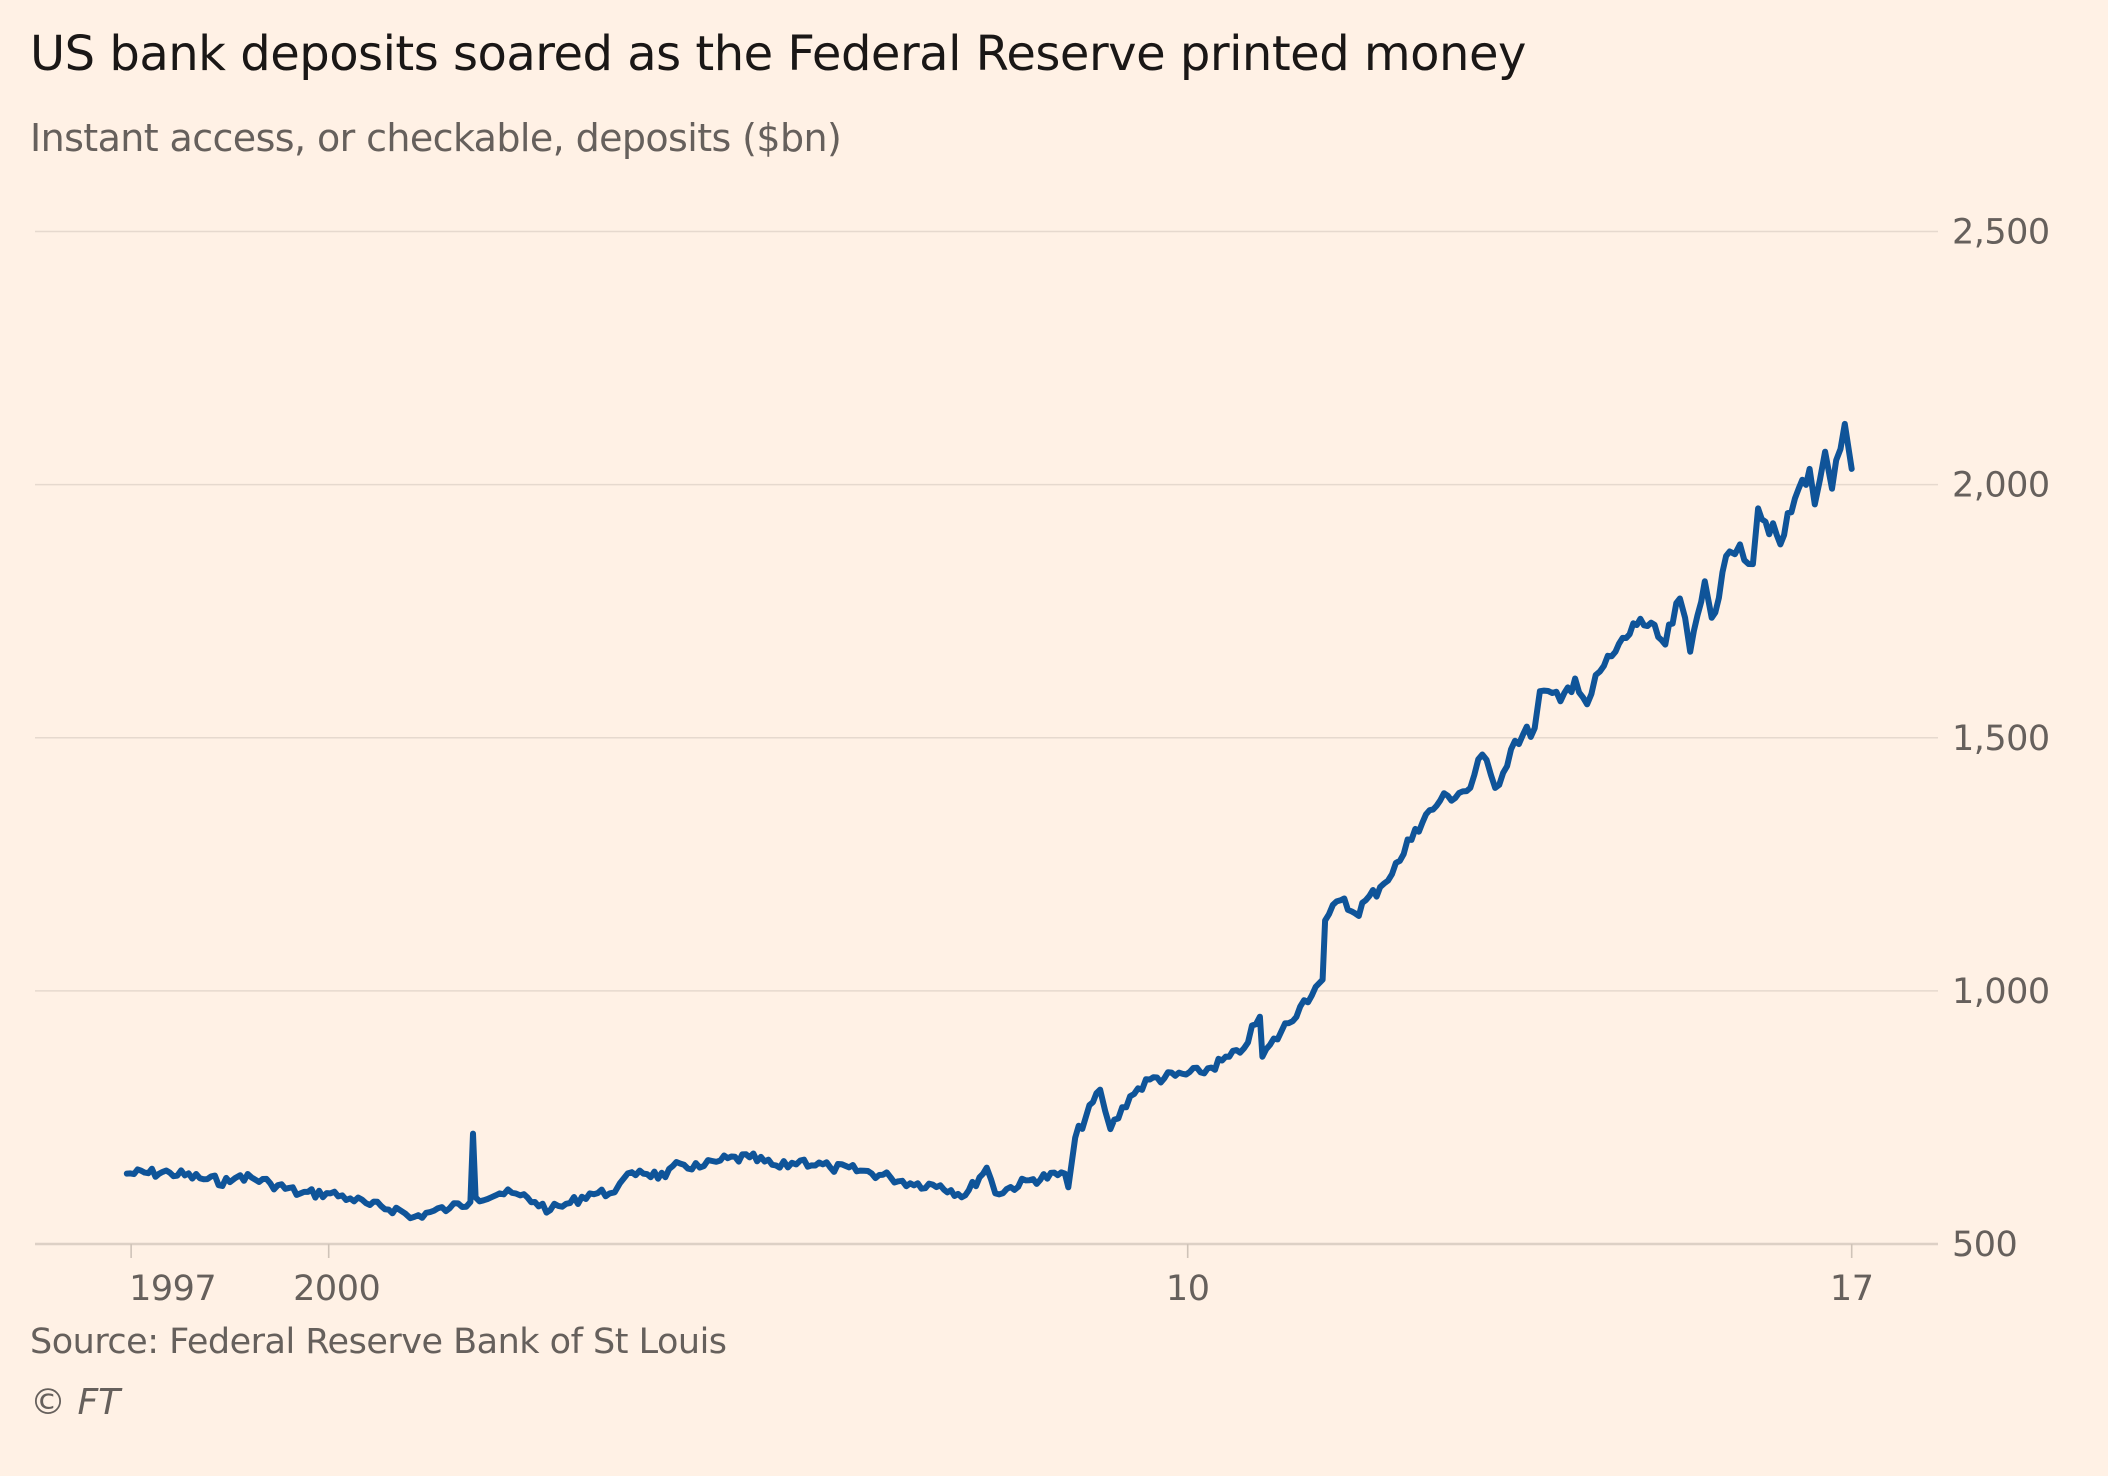  Describe the element at coordinates (1188, 1289) in the screenshot. I see `x-tick-label: 10` at that location.